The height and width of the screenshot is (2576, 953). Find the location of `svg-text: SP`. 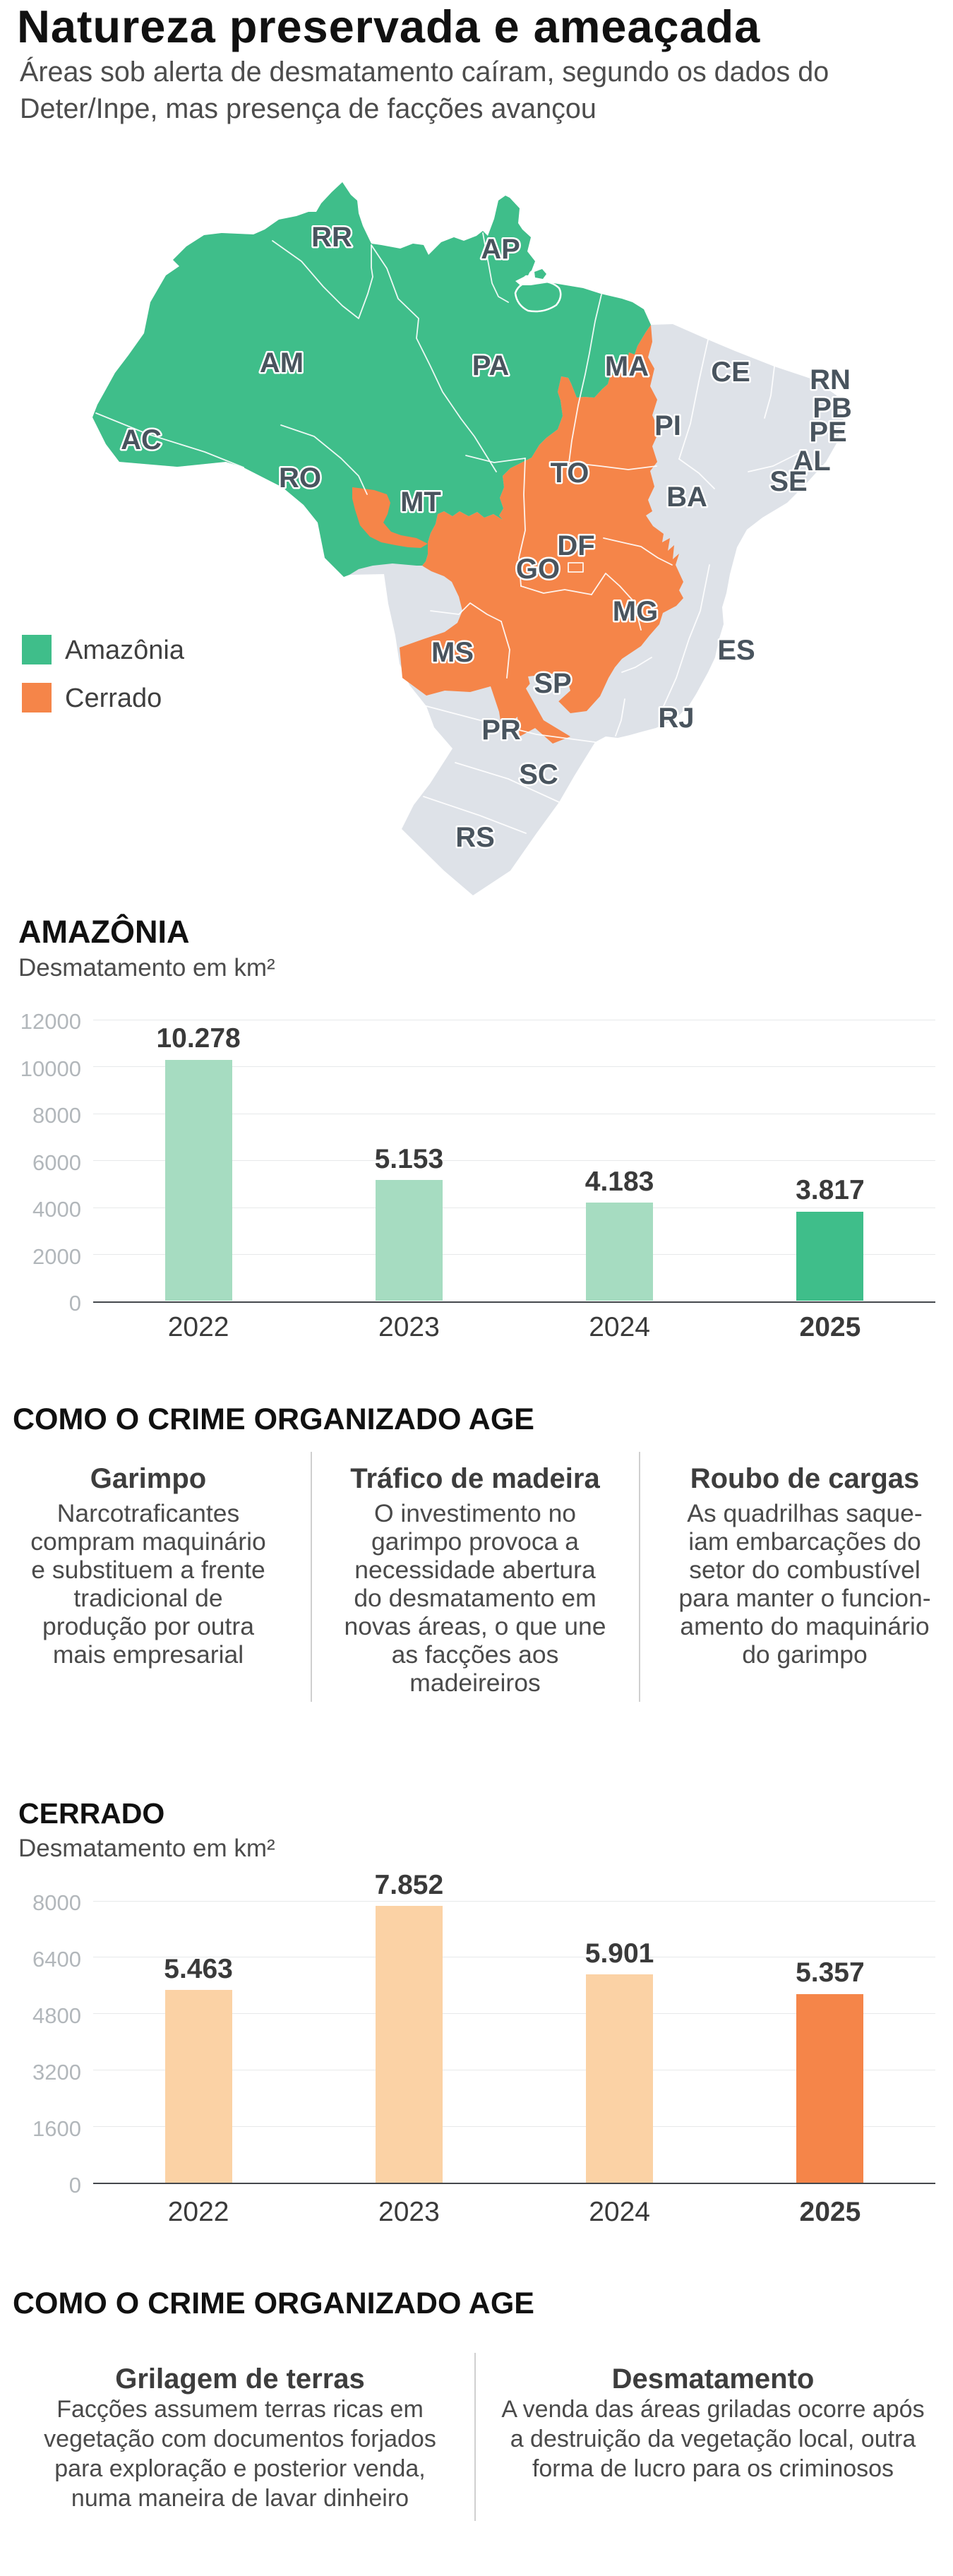

svg-text: SP is located at coordinates (552, 683).